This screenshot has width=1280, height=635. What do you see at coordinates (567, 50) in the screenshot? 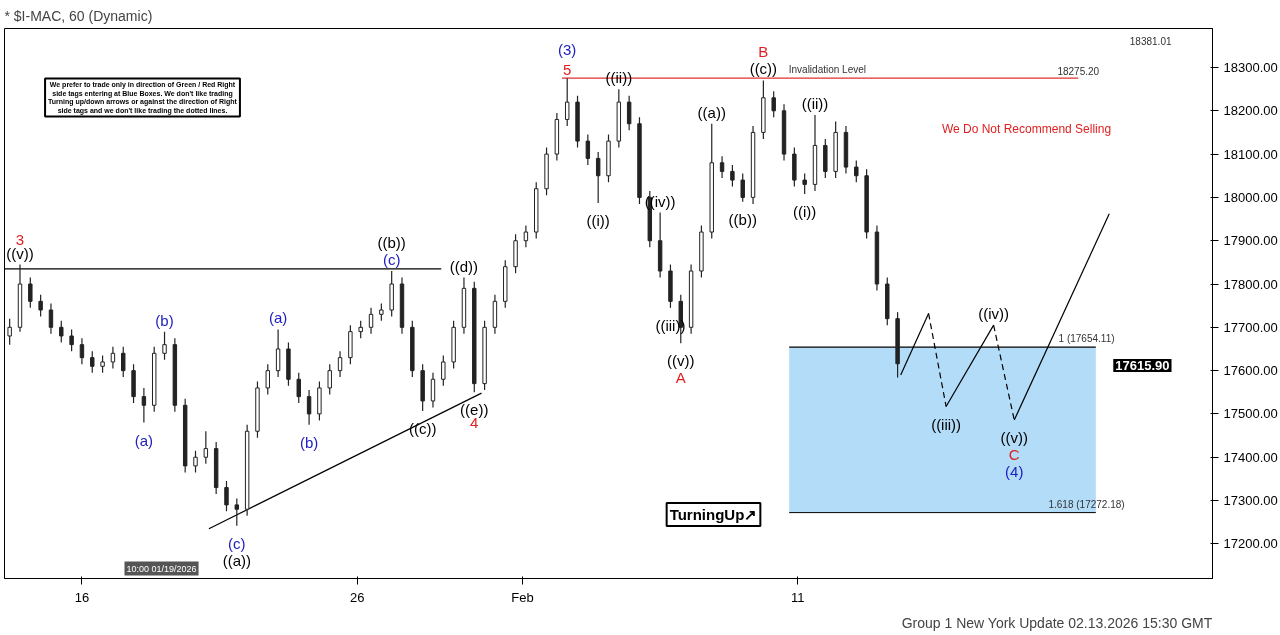
I see `annotation: (3)` at bounding box center [567, 50].